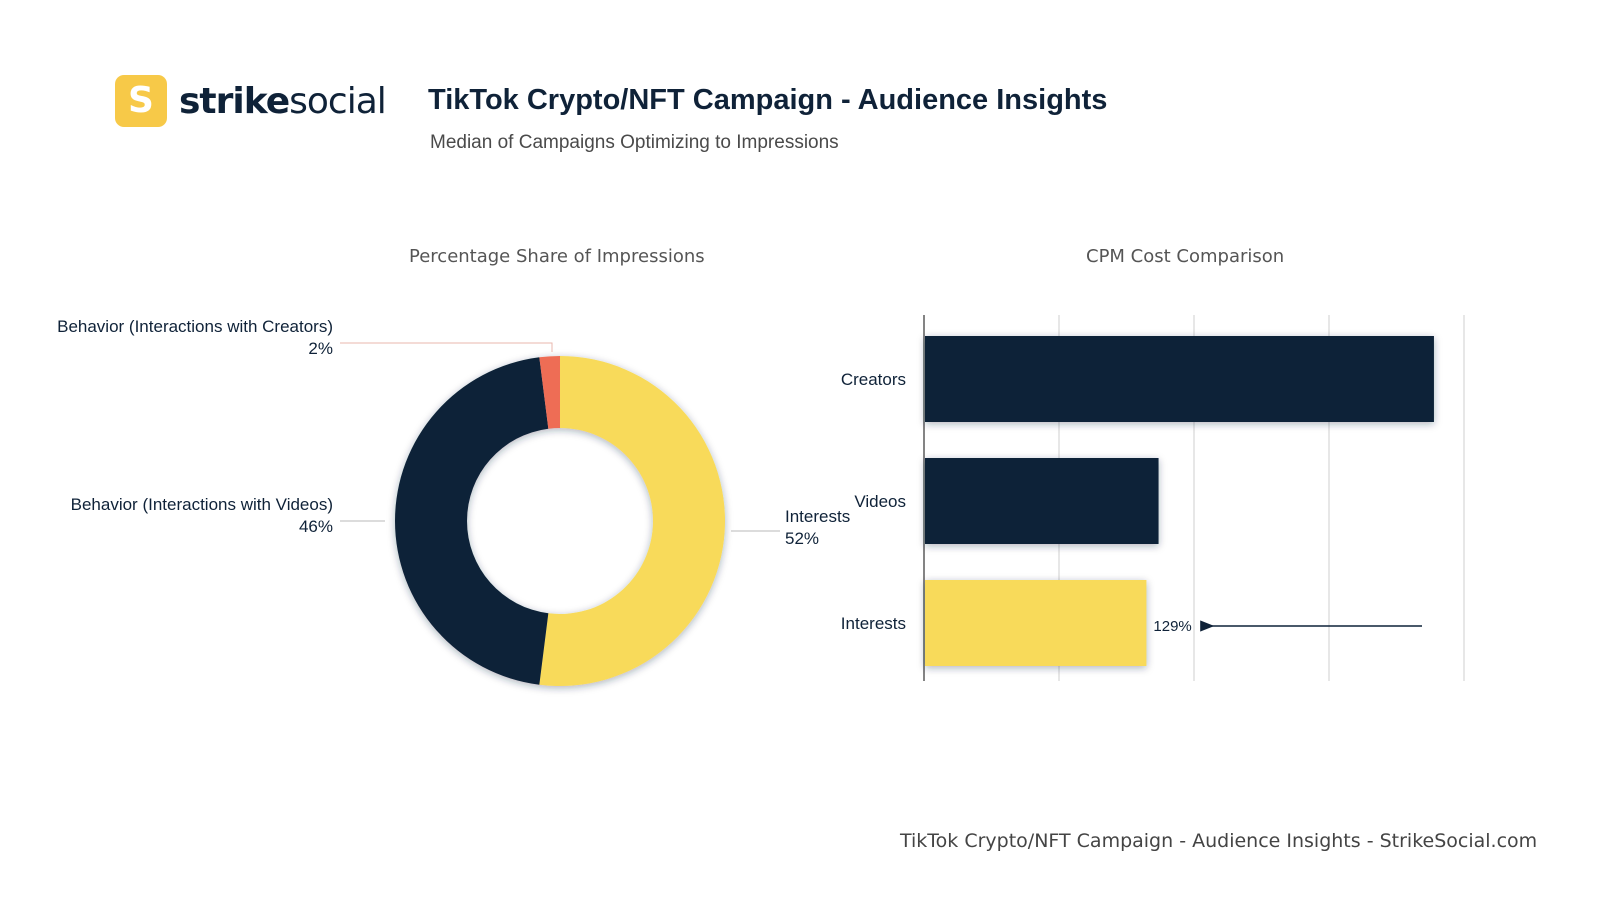 Image resolution: width=1600 pixels, height=900 pixels. I want to click on strikesocial-logo-icon: S, so click(141, 101).